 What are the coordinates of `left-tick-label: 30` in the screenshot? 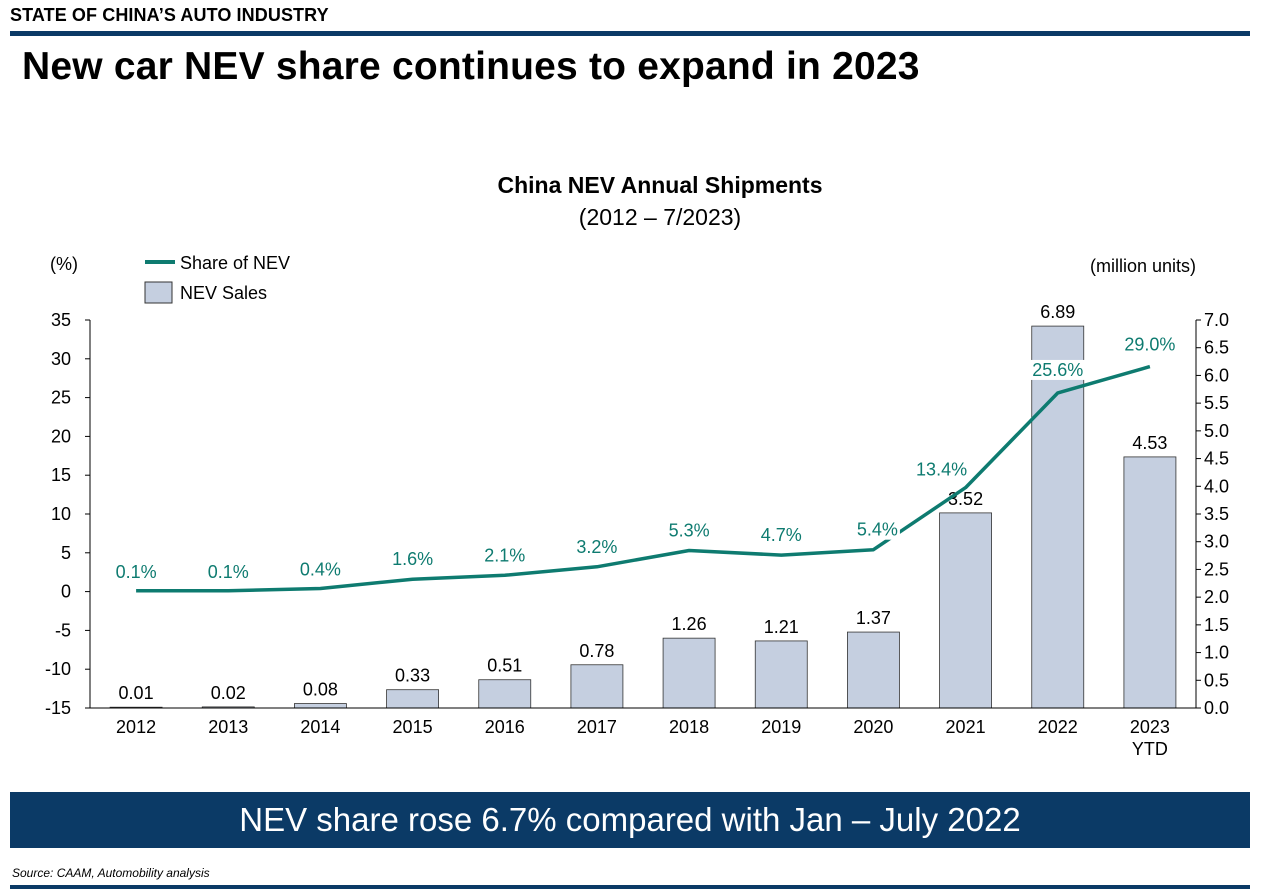 It's located at (61, 359).